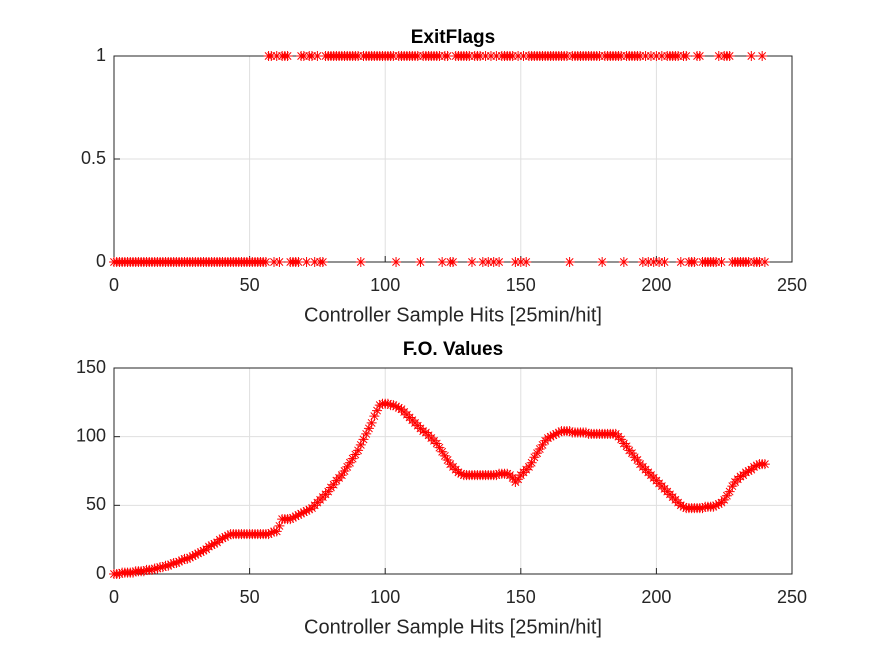 The width and height of the screenshot is (875, 656). I want to click on y-tick-label: 100, so click(91, 435).